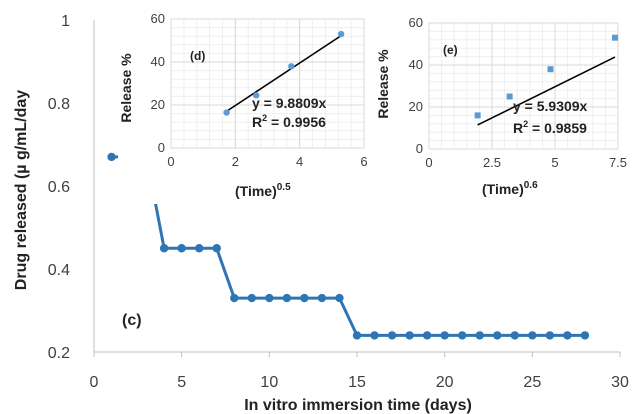 This screenshot has height=414, width=632. I want to click on inset-e-r-squared: R2 = 0.9859, so click(550, 127).